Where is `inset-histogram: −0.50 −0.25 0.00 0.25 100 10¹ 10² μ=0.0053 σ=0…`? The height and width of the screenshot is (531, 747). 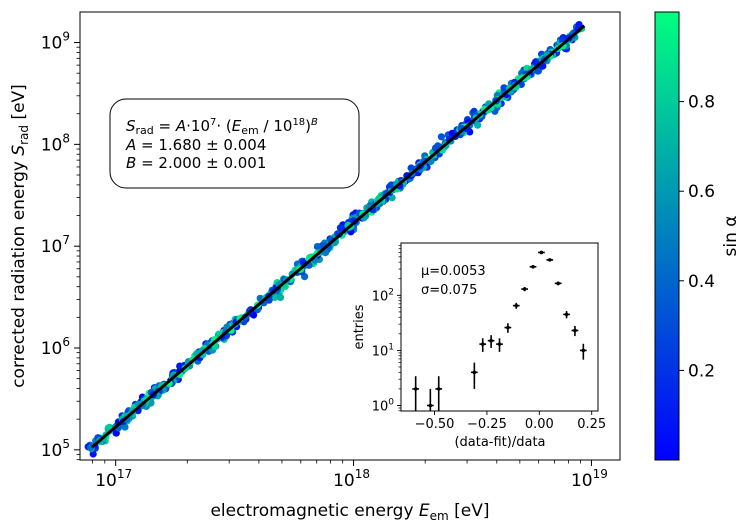 inset-histogram: −0.50 −0.25 0.00 0.25 100 10¹ 10² μ=0.0053 σ=0… is located at coordinates (479, 346).